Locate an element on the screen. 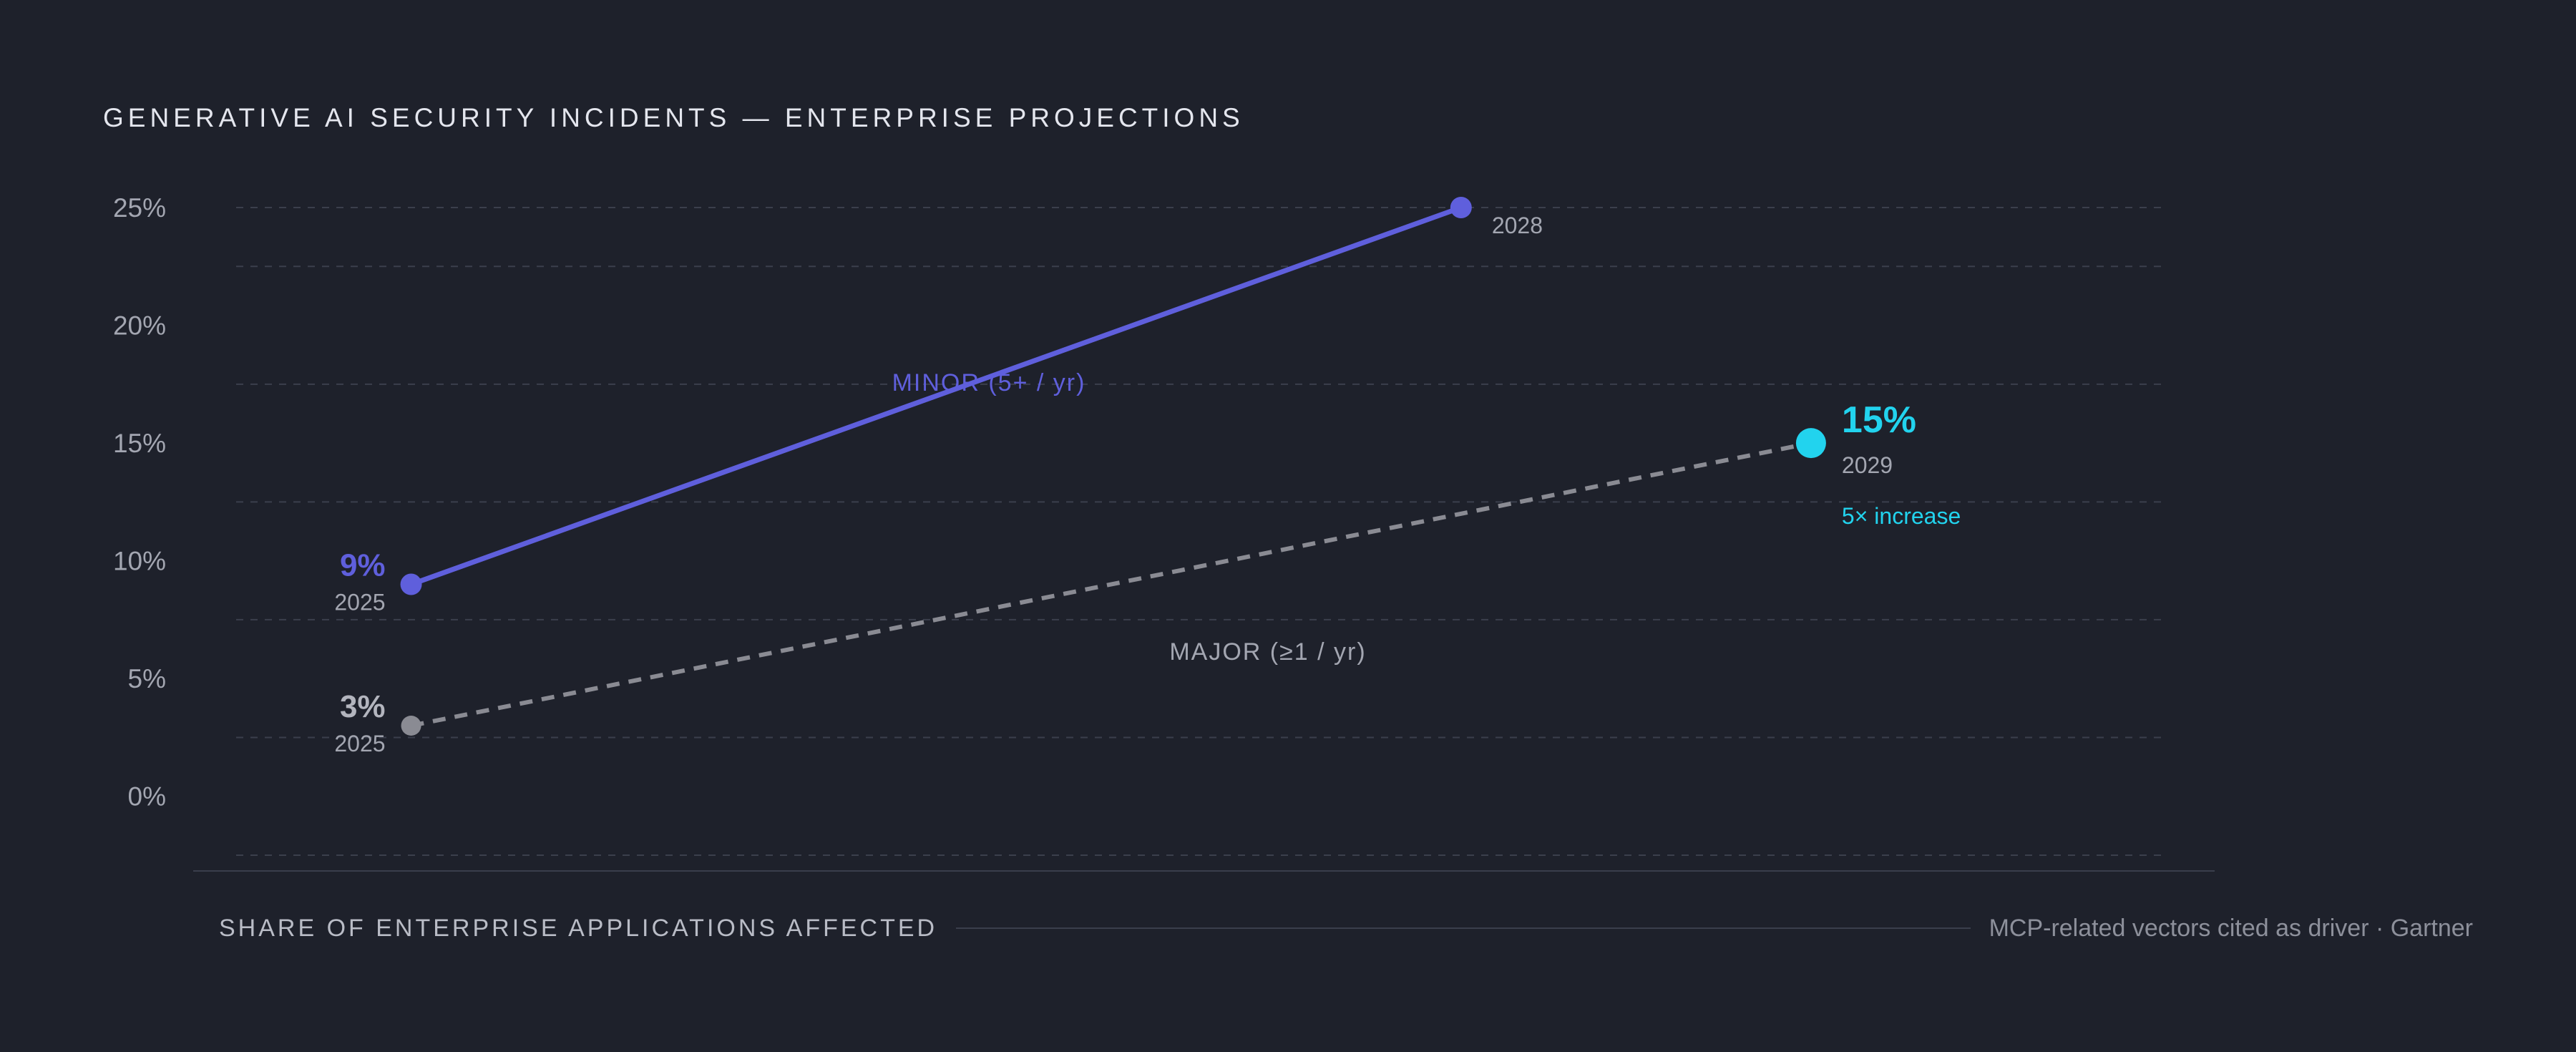 This screenshot has height=1052, width=2576. series-label-major: MAJOR (≥1 / yr) is located at coordinates (1267, 652).